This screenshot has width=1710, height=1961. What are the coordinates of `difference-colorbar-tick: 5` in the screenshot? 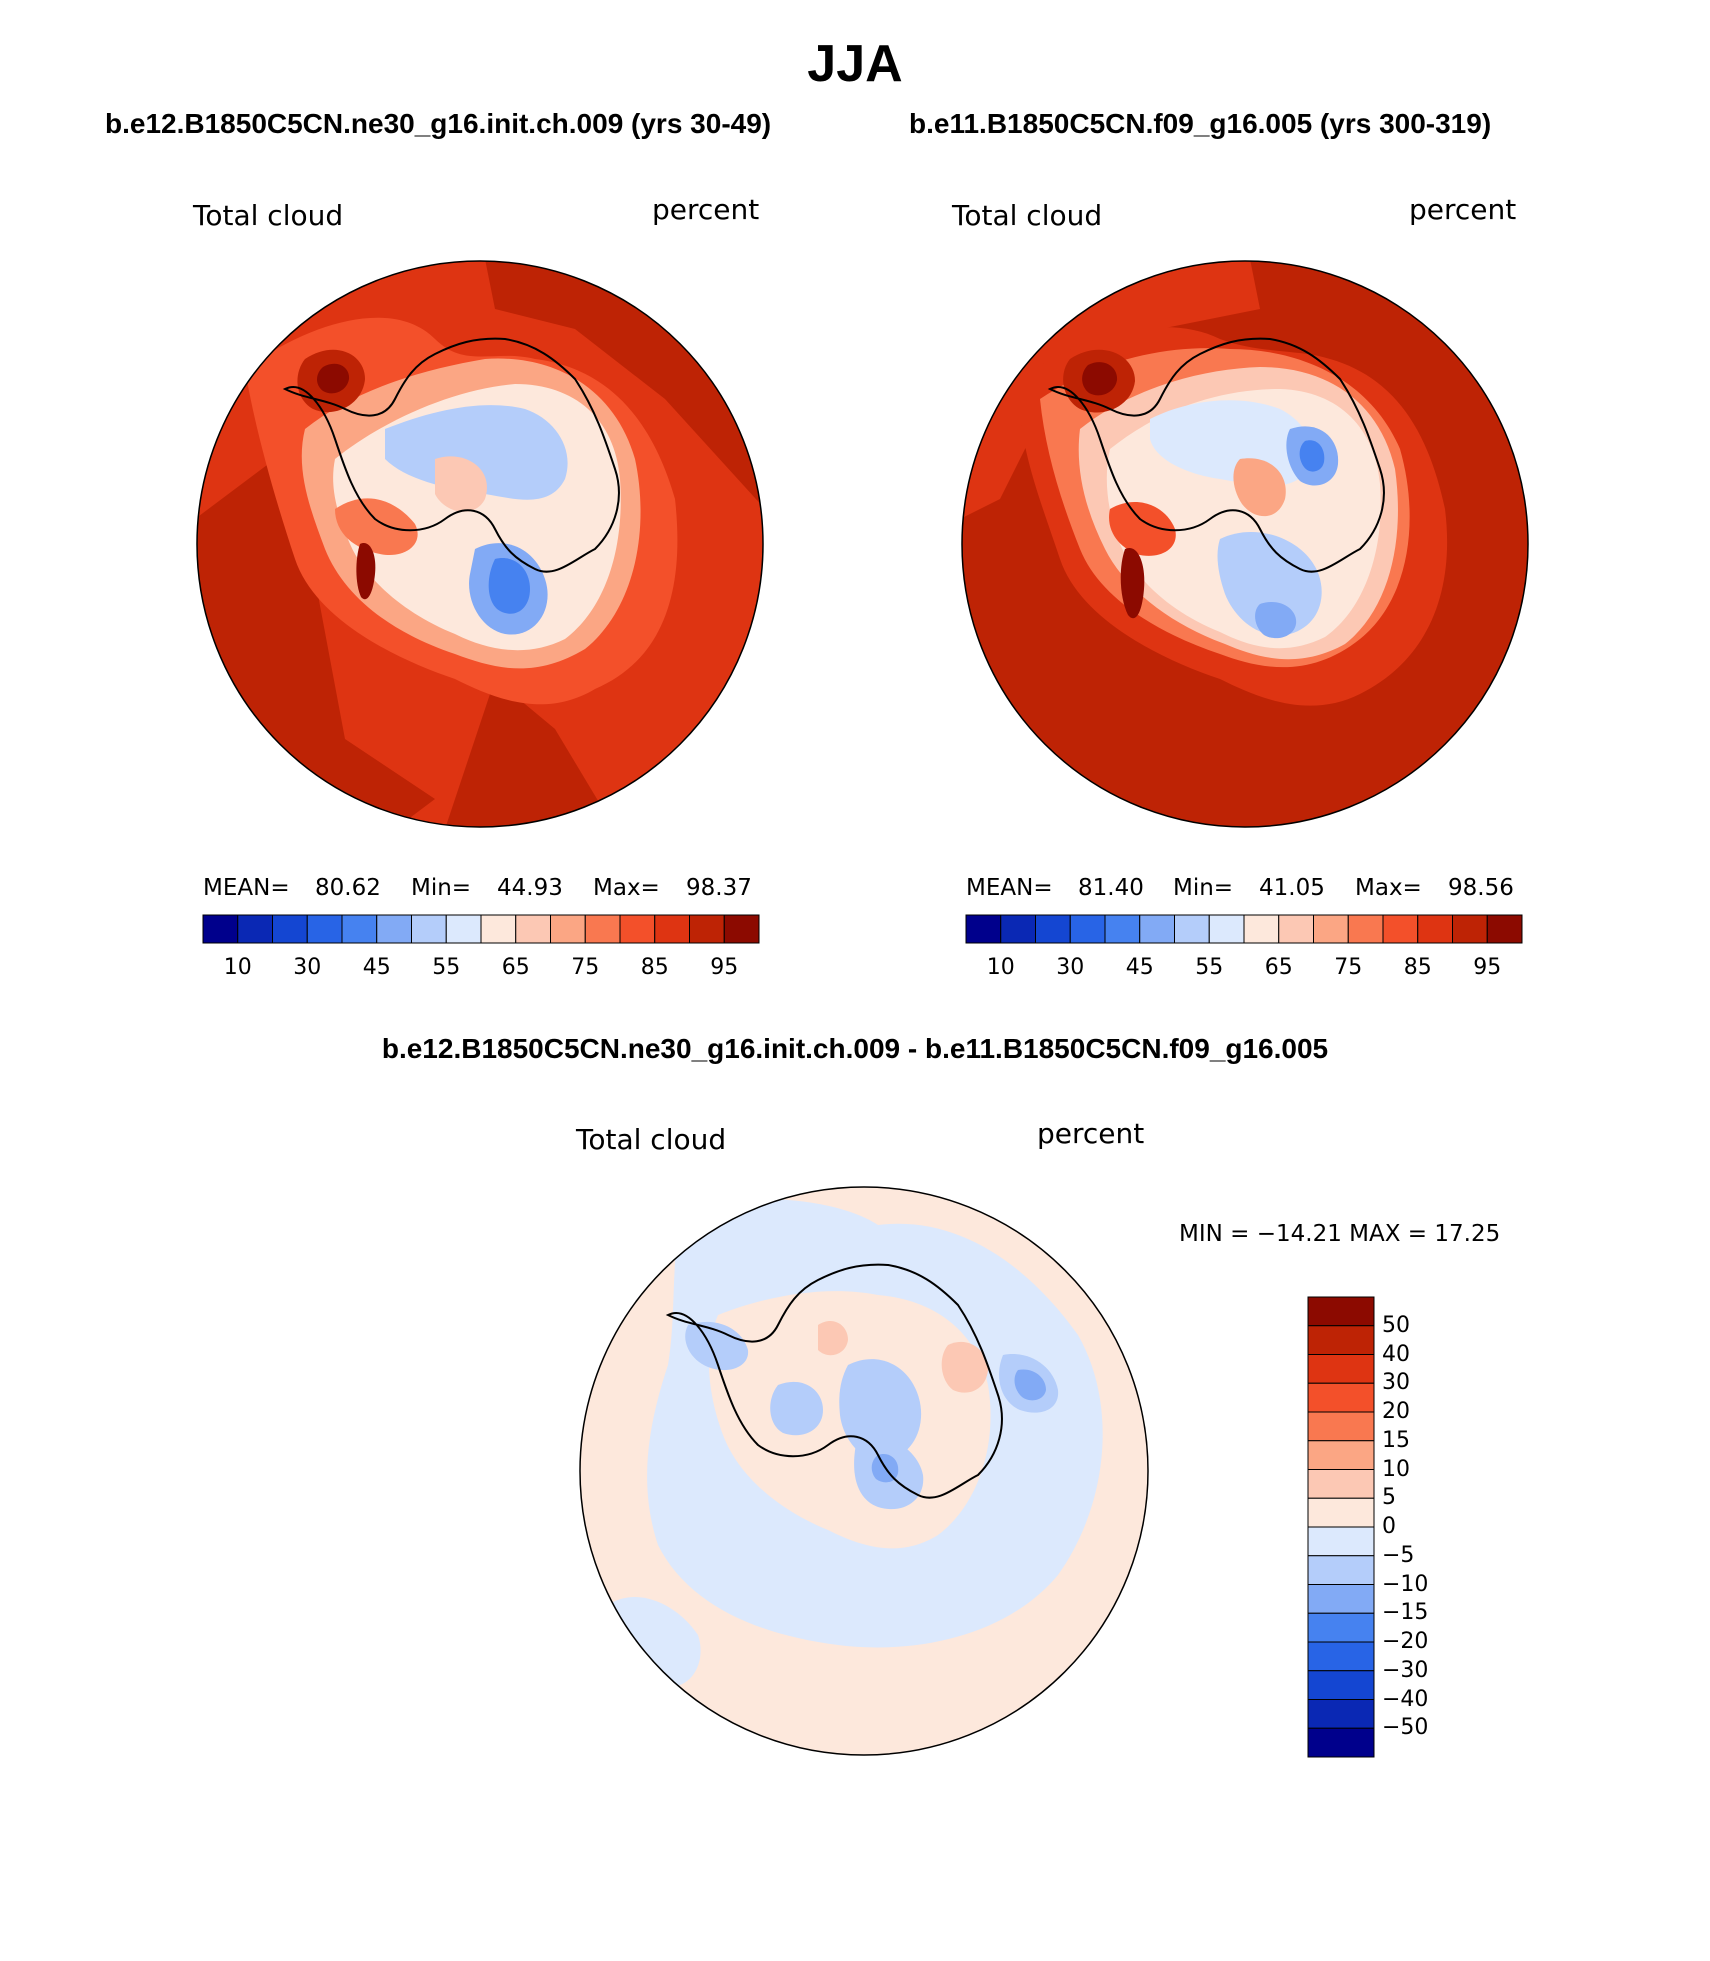 It's located at (1389, 1498).